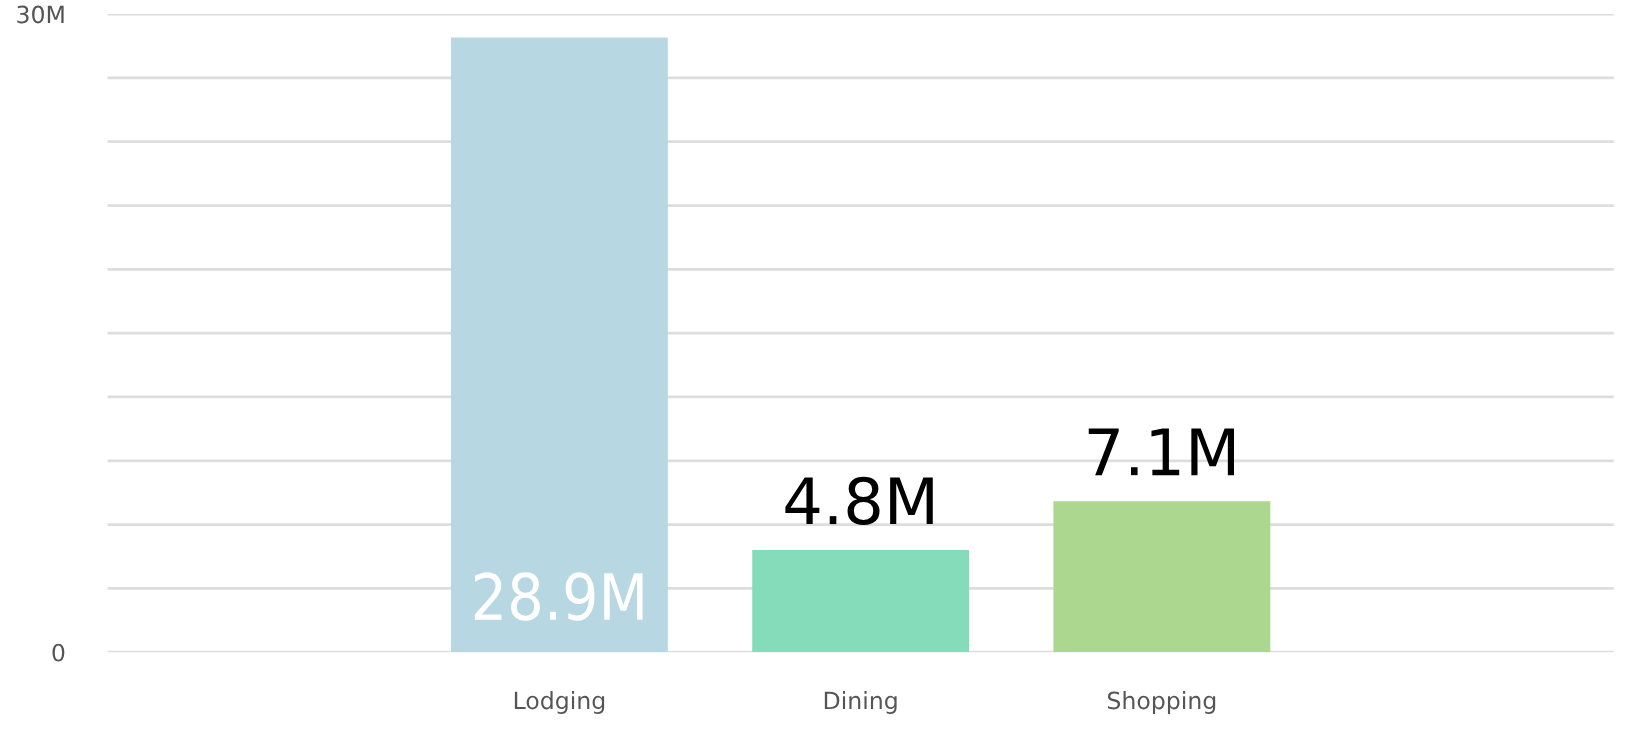 The height and width of the screenshot is (742, 1630). Describe the element at coordinates (1161, 702) in the screenshot. I see `x-tick-label: Shopping` at that location.